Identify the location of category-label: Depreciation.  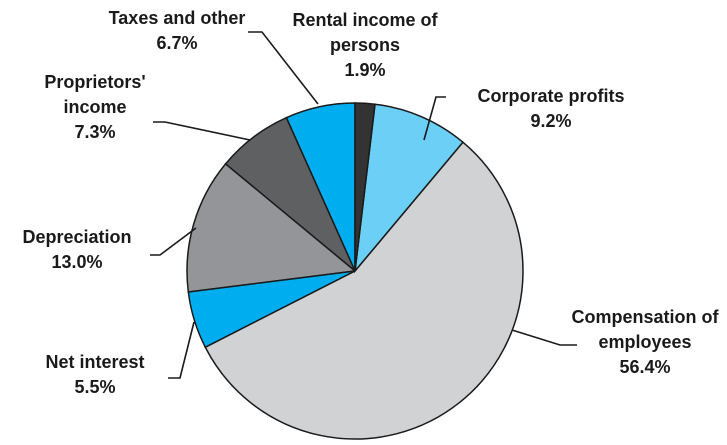
(77, 237).